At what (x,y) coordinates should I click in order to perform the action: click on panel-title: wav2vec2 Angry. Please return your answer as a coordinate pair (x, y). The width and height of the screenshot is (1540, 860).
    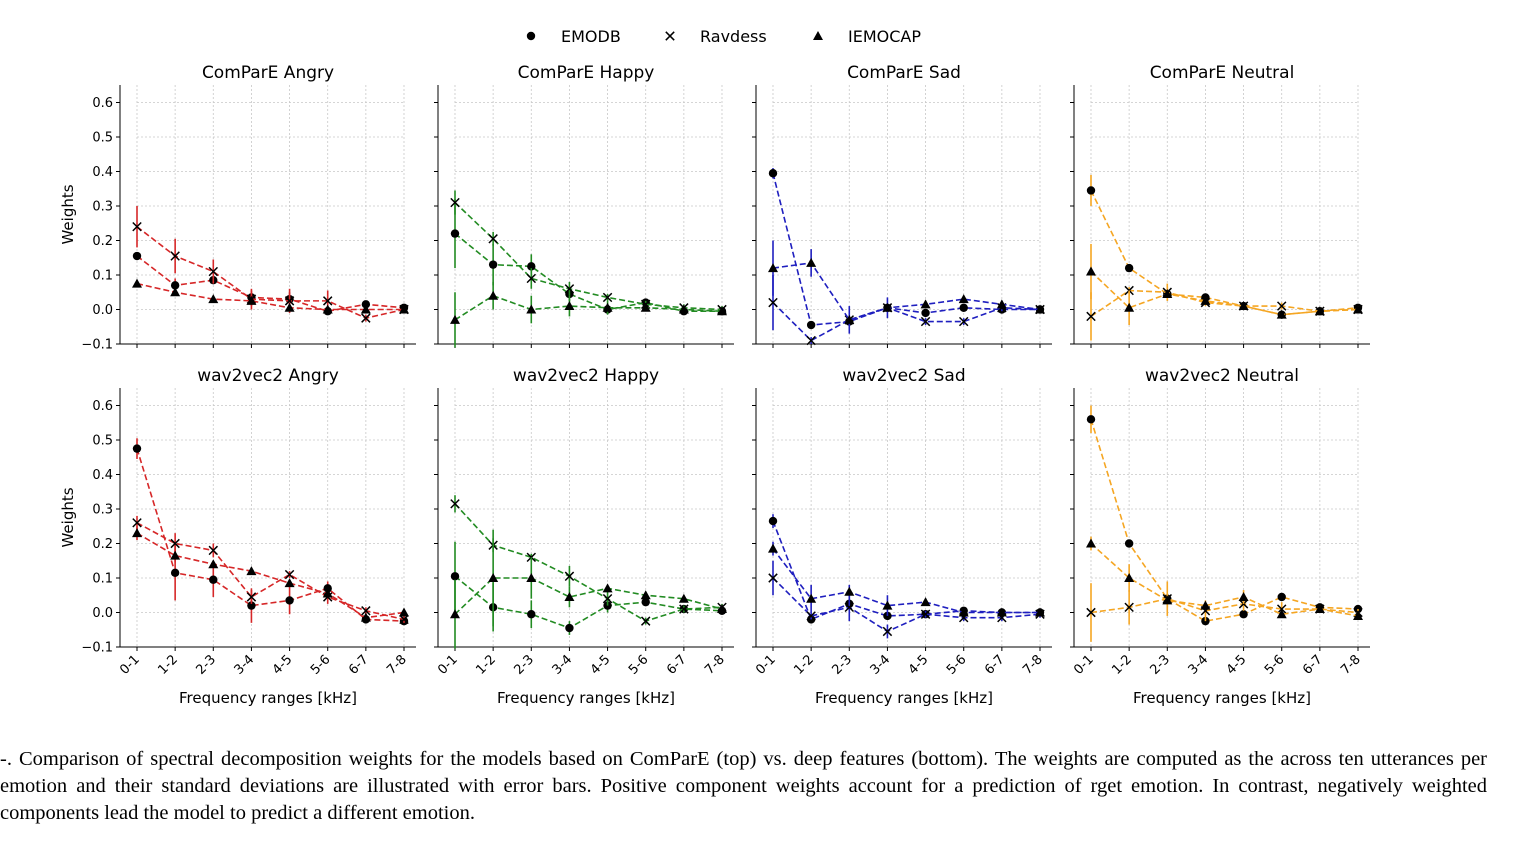
    Looking at the image, I should click on (268, 376).